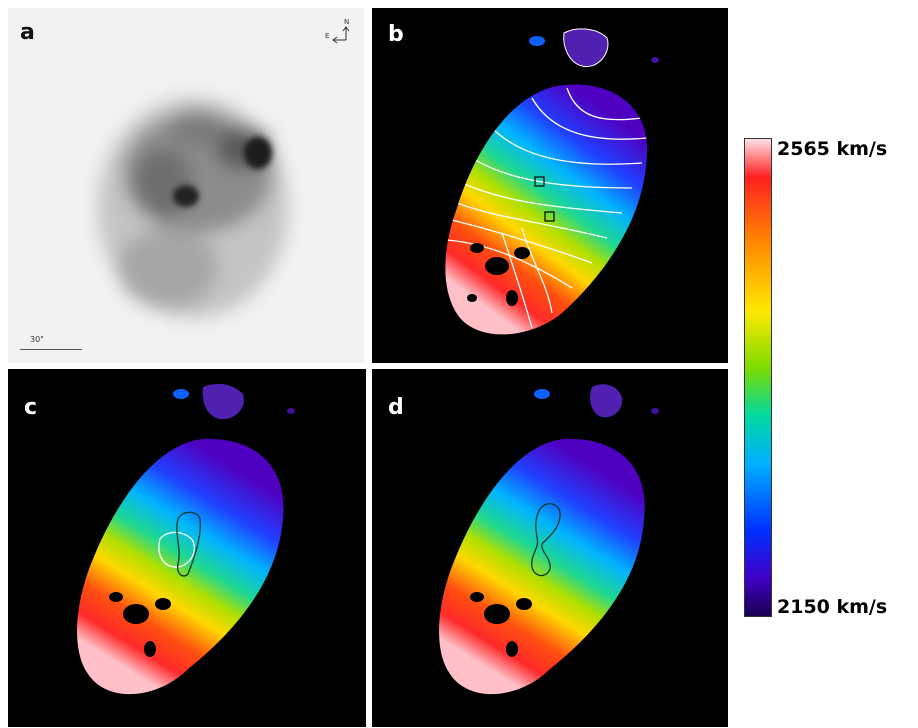 This screenshot has width=918, height=728. What do you see at coordinates (30, 407) in the screenshot?
I see `panel-c-label: c` at bounding box center [30, 407].